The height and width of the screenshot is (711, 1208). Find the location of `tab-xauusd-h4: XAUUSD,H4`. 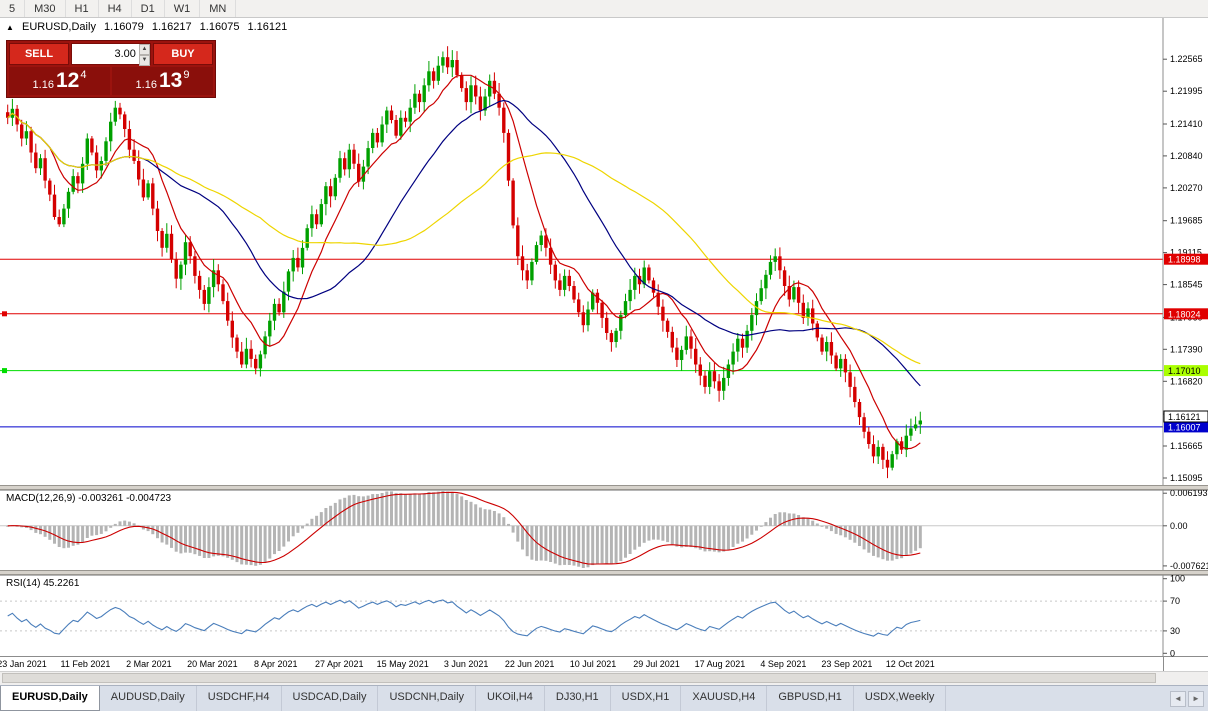

tab-xauusd-h4: XAUUSD,H4 is located at coordinates (724, 698).